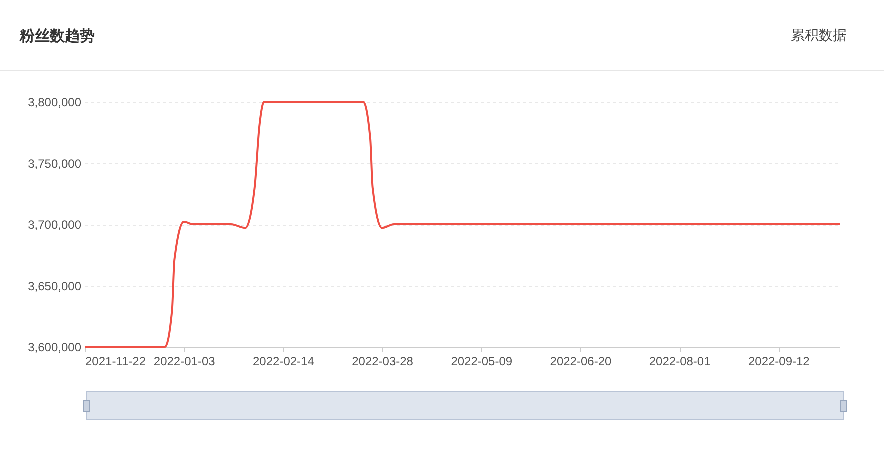 This screenshot has height=454, width=884. Describe the element at coordinates (55, 225) in the screenshot. I see `y-tick-label: 3,700,000` at that location.